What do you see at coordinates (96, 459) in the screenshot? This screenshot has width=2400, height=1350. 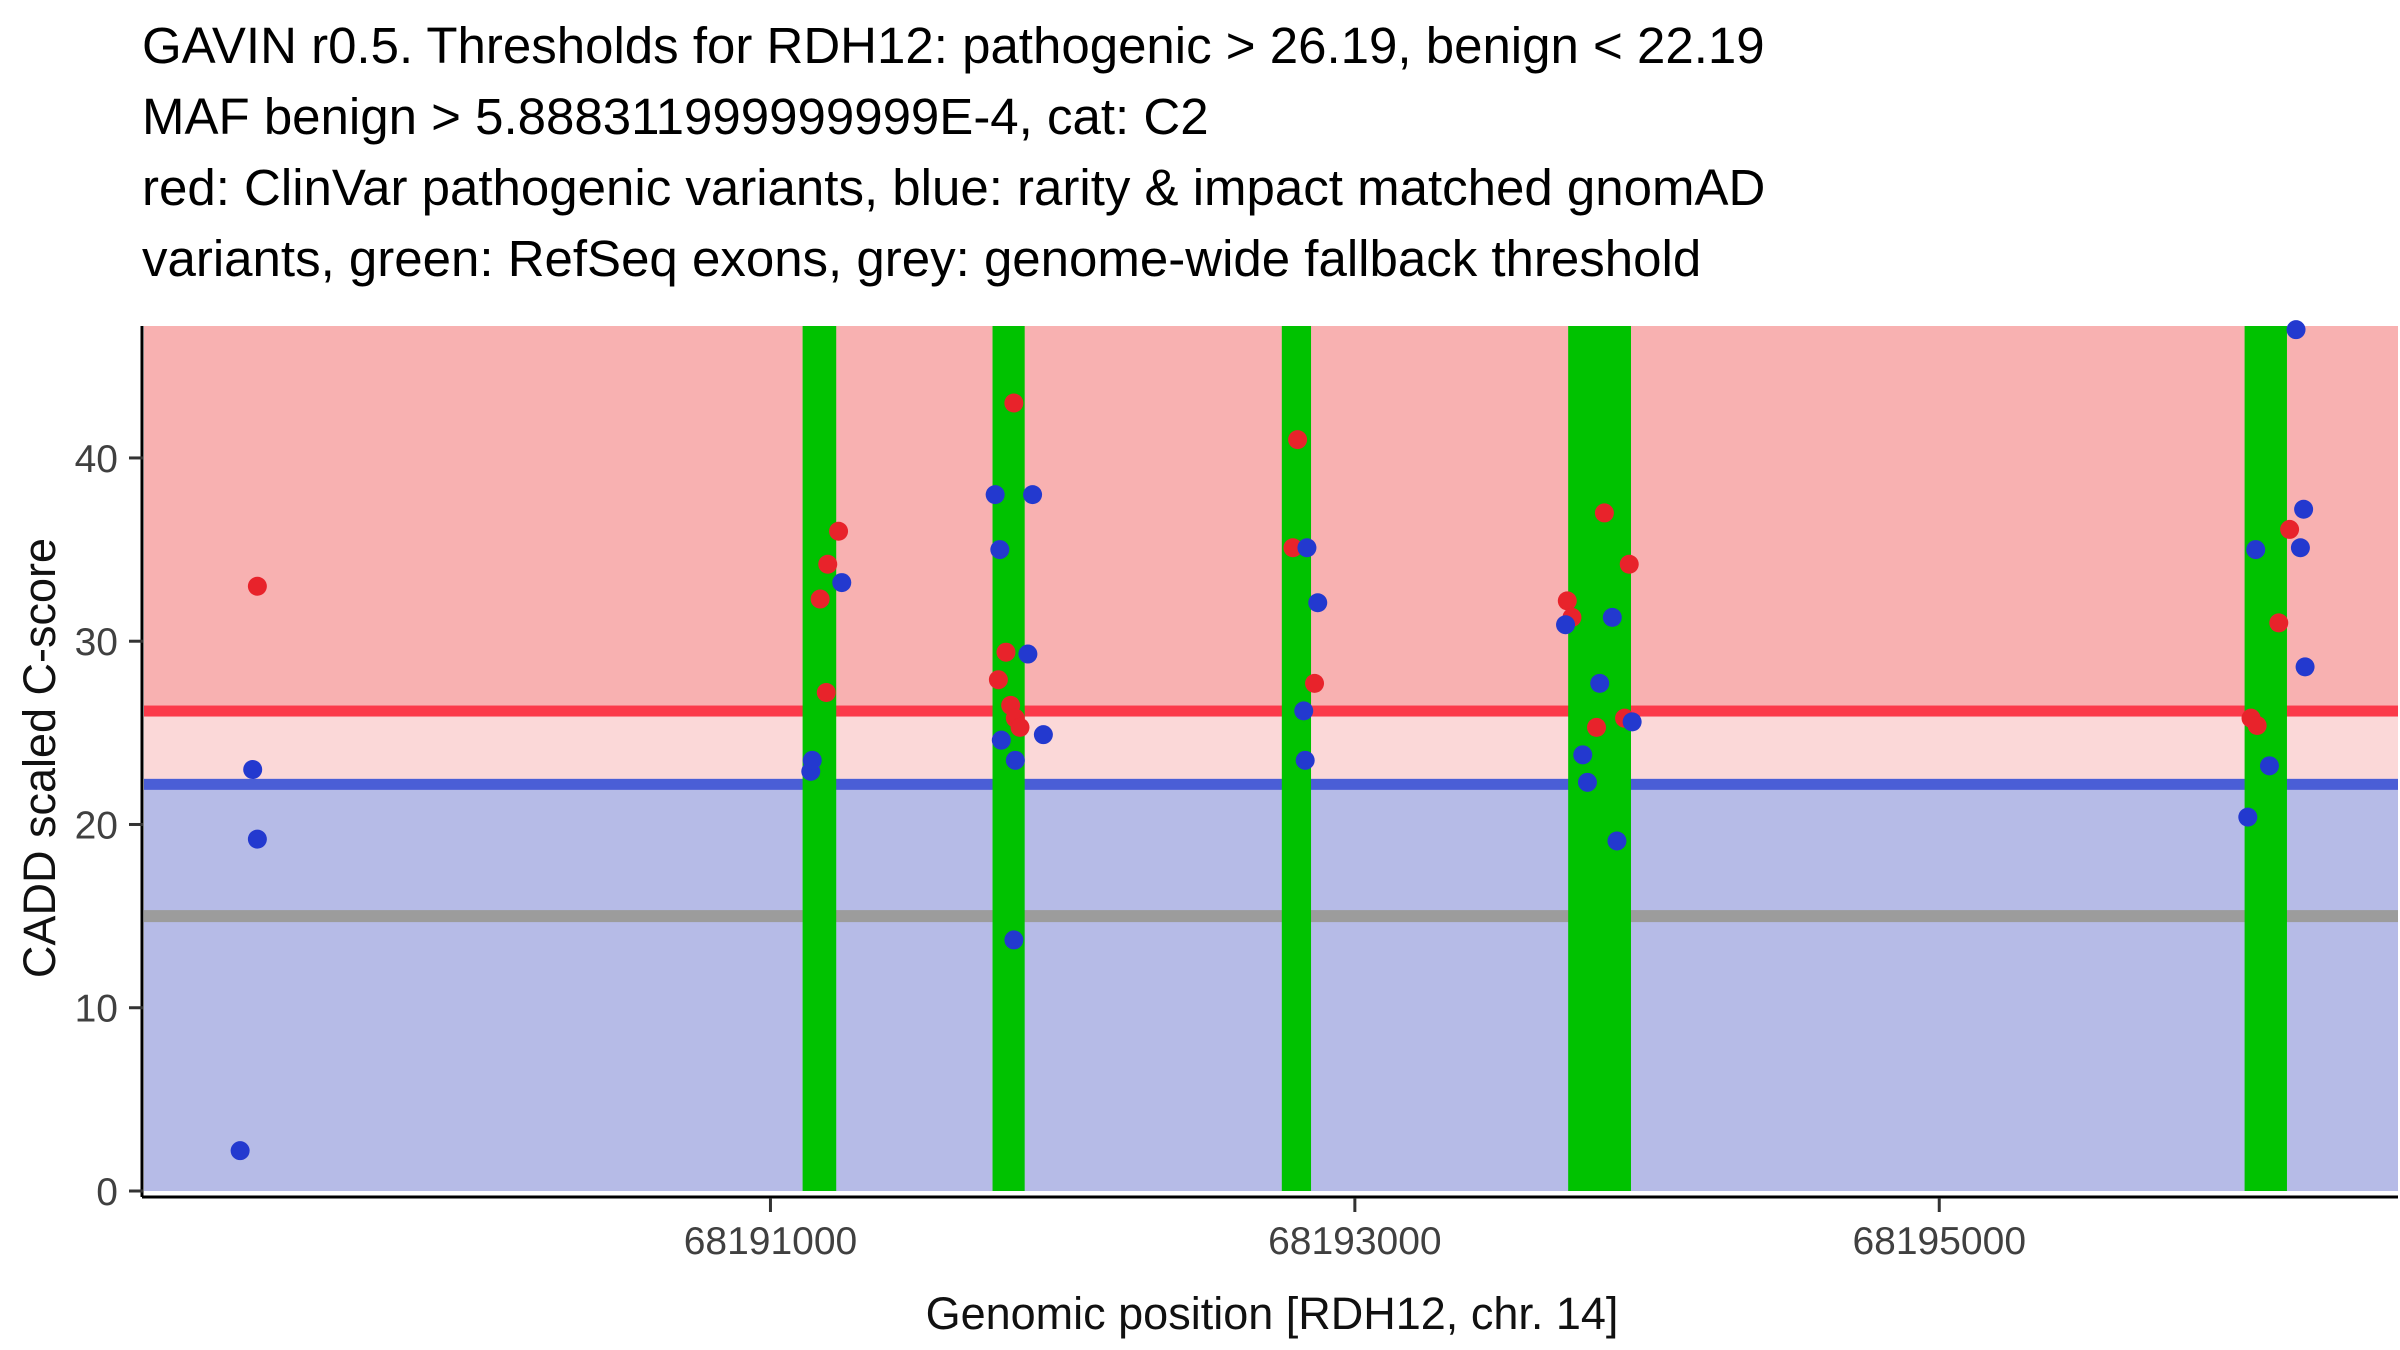 I see `y-tick-label: 40` at bounding box center [96, 459].